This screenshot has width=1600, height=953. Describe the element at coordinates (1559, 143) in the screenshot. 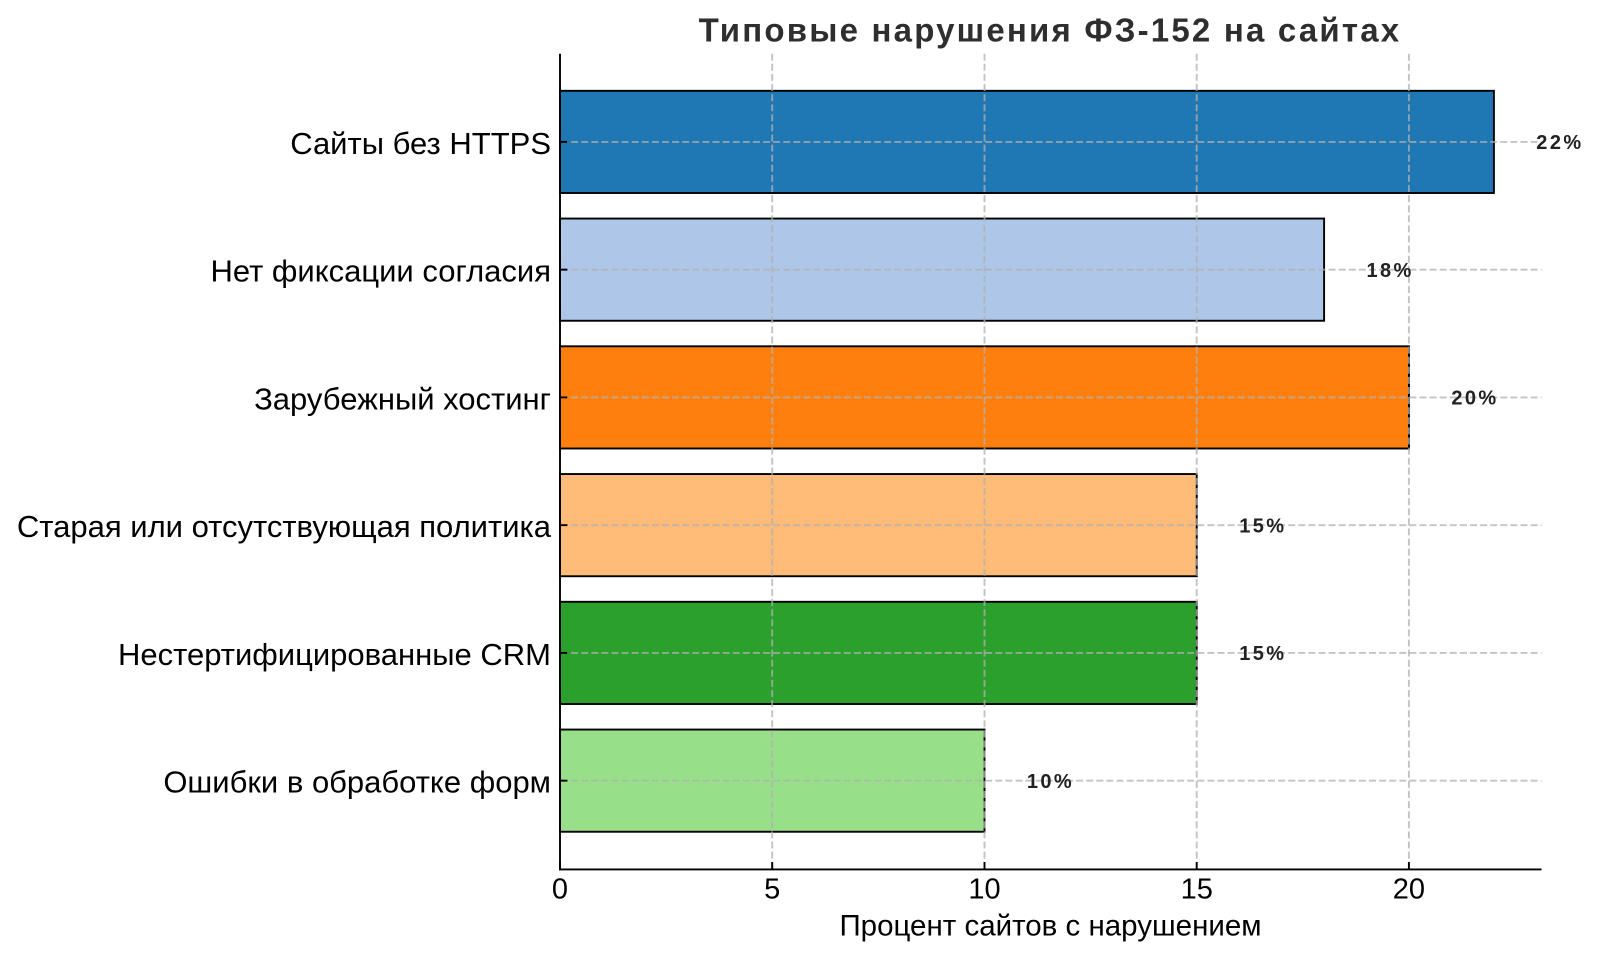

I see `svg-text: 22%` at that location.